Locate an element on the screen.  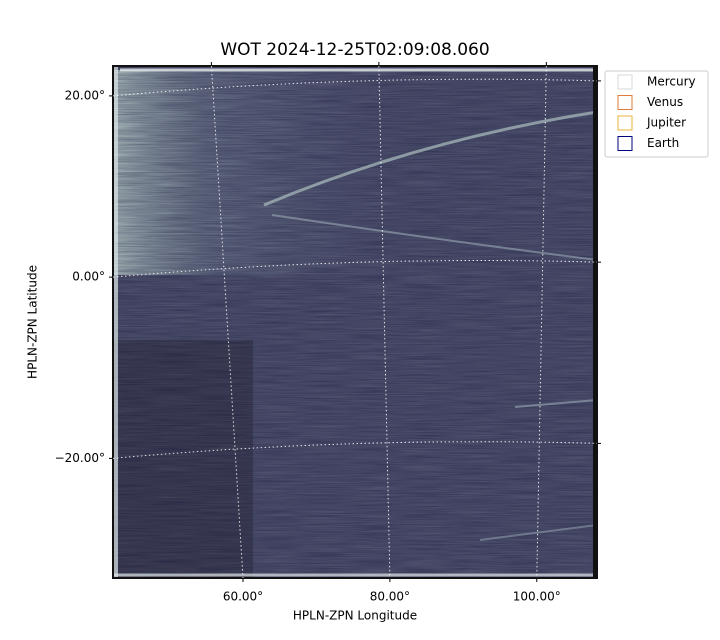
x-tick-label: 80.00° is located at coordinates (390, 597).